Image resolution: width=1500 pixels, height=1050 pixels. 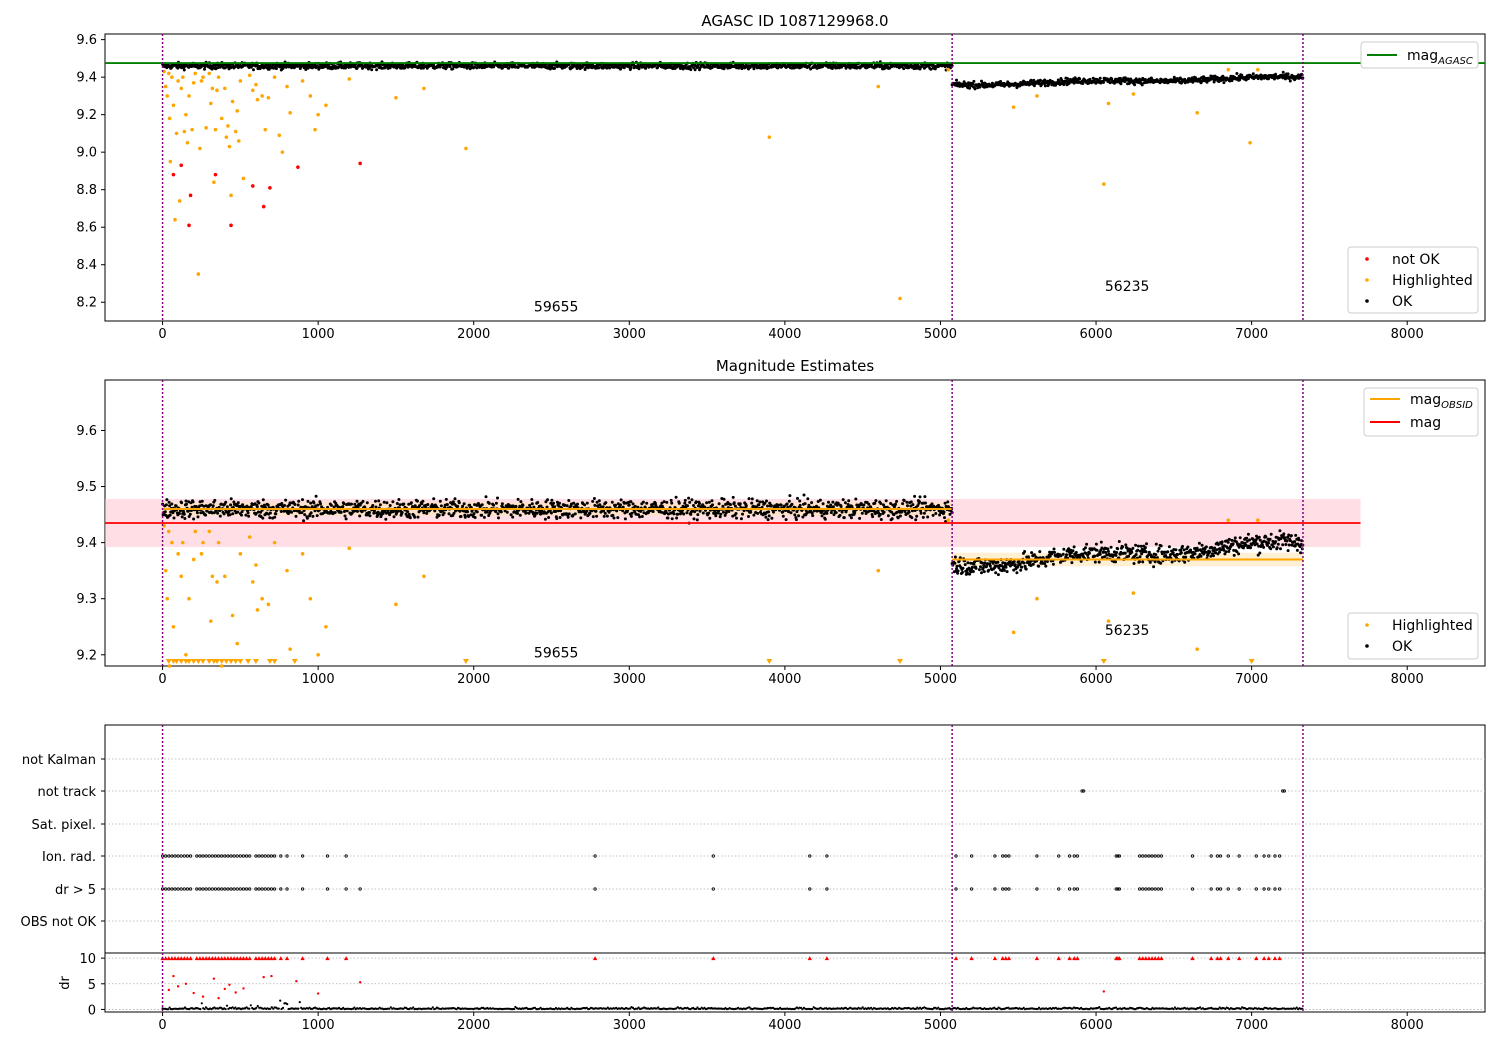 I want to click on dr-ok-point, so click(x=299, y=1002).